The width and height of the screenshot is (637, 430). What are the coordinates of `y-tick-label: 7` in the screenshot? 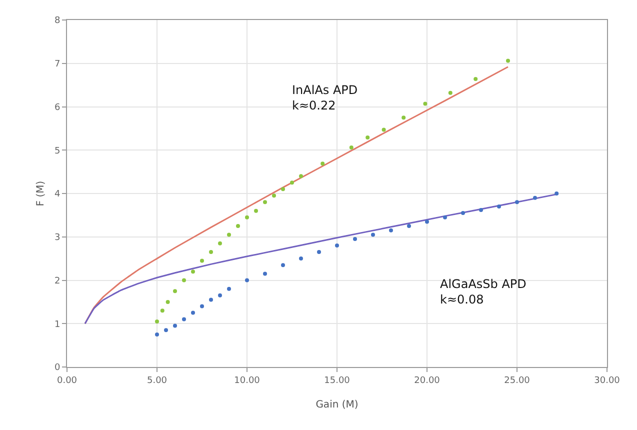 It's located at (57, 65).